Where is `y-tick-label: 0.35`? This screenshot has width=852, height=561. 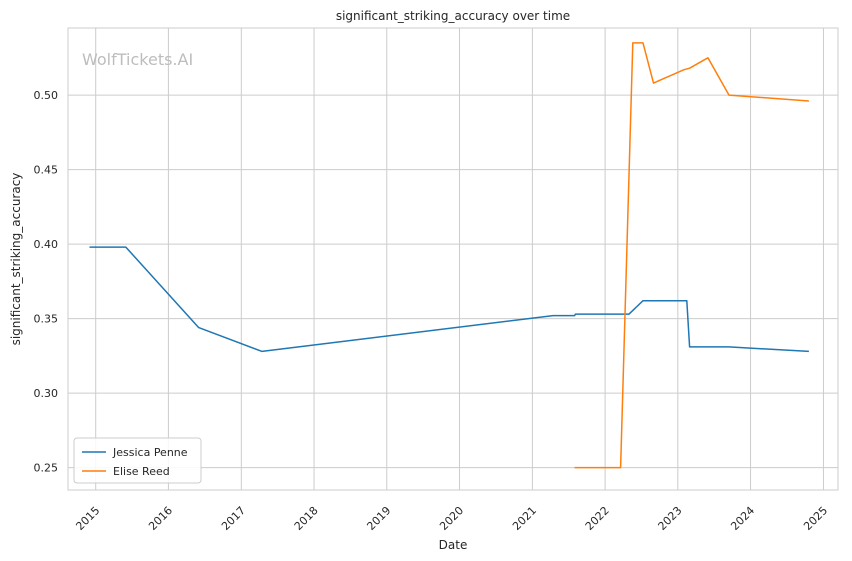 y-tick-label: 0.35 is located at coordinates (46, 319).